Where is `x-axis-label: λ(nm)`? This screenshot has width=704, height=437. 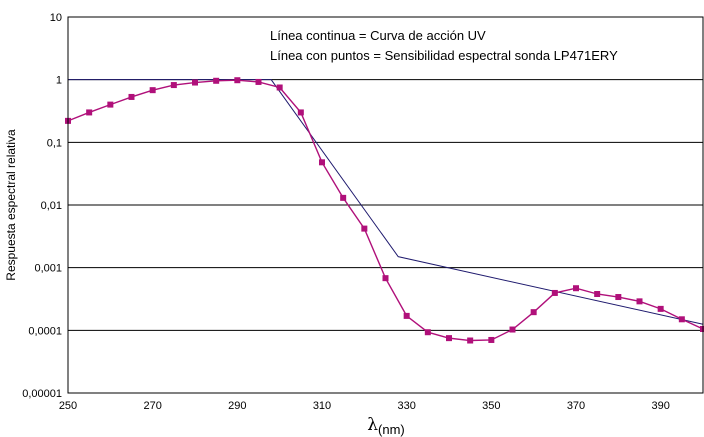 x-axis-label: λ(nm) is located at coordinates (386, 426).